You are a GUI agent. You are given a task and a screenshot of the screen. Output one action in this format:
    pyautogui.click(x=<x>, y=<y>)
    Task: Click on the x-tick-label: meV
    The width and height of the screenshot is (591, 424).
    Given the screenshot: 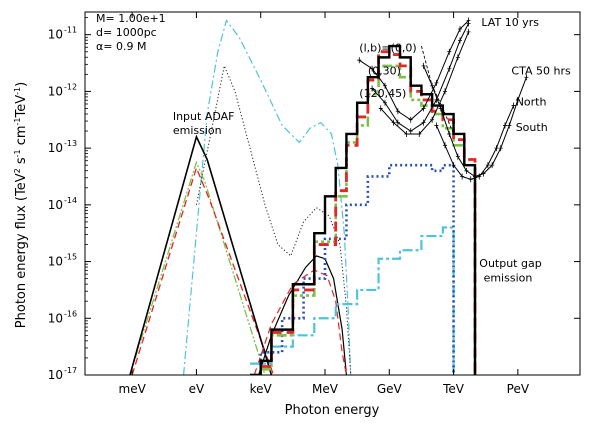 What is the action you would take?
    pyautogui.click(x=133, y=389)
    